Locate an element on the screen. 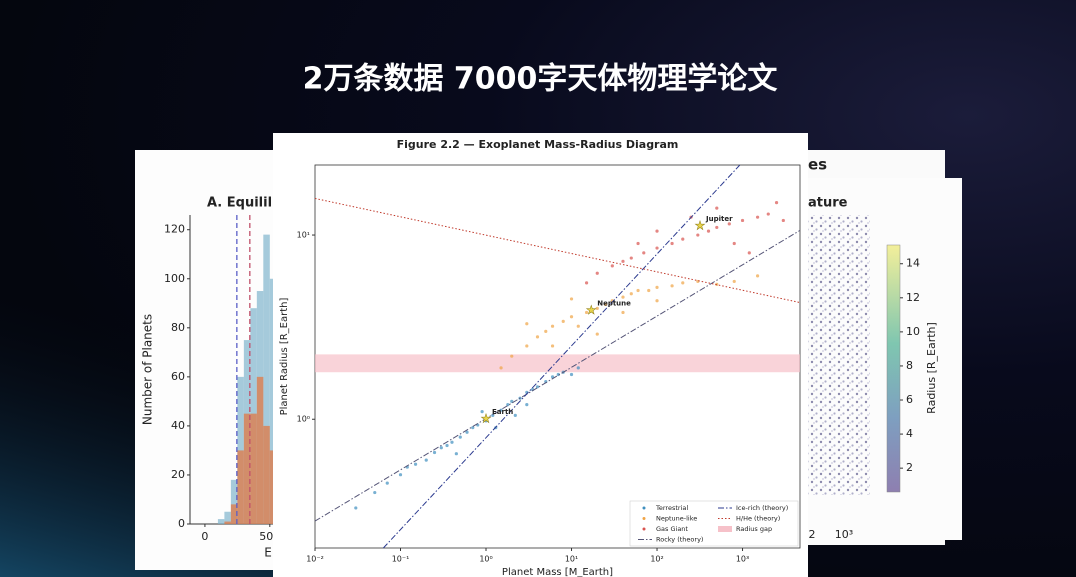 This screenshot has width=1076, height=577. y-tick-label: 100 is located at coordinates (174, 278).